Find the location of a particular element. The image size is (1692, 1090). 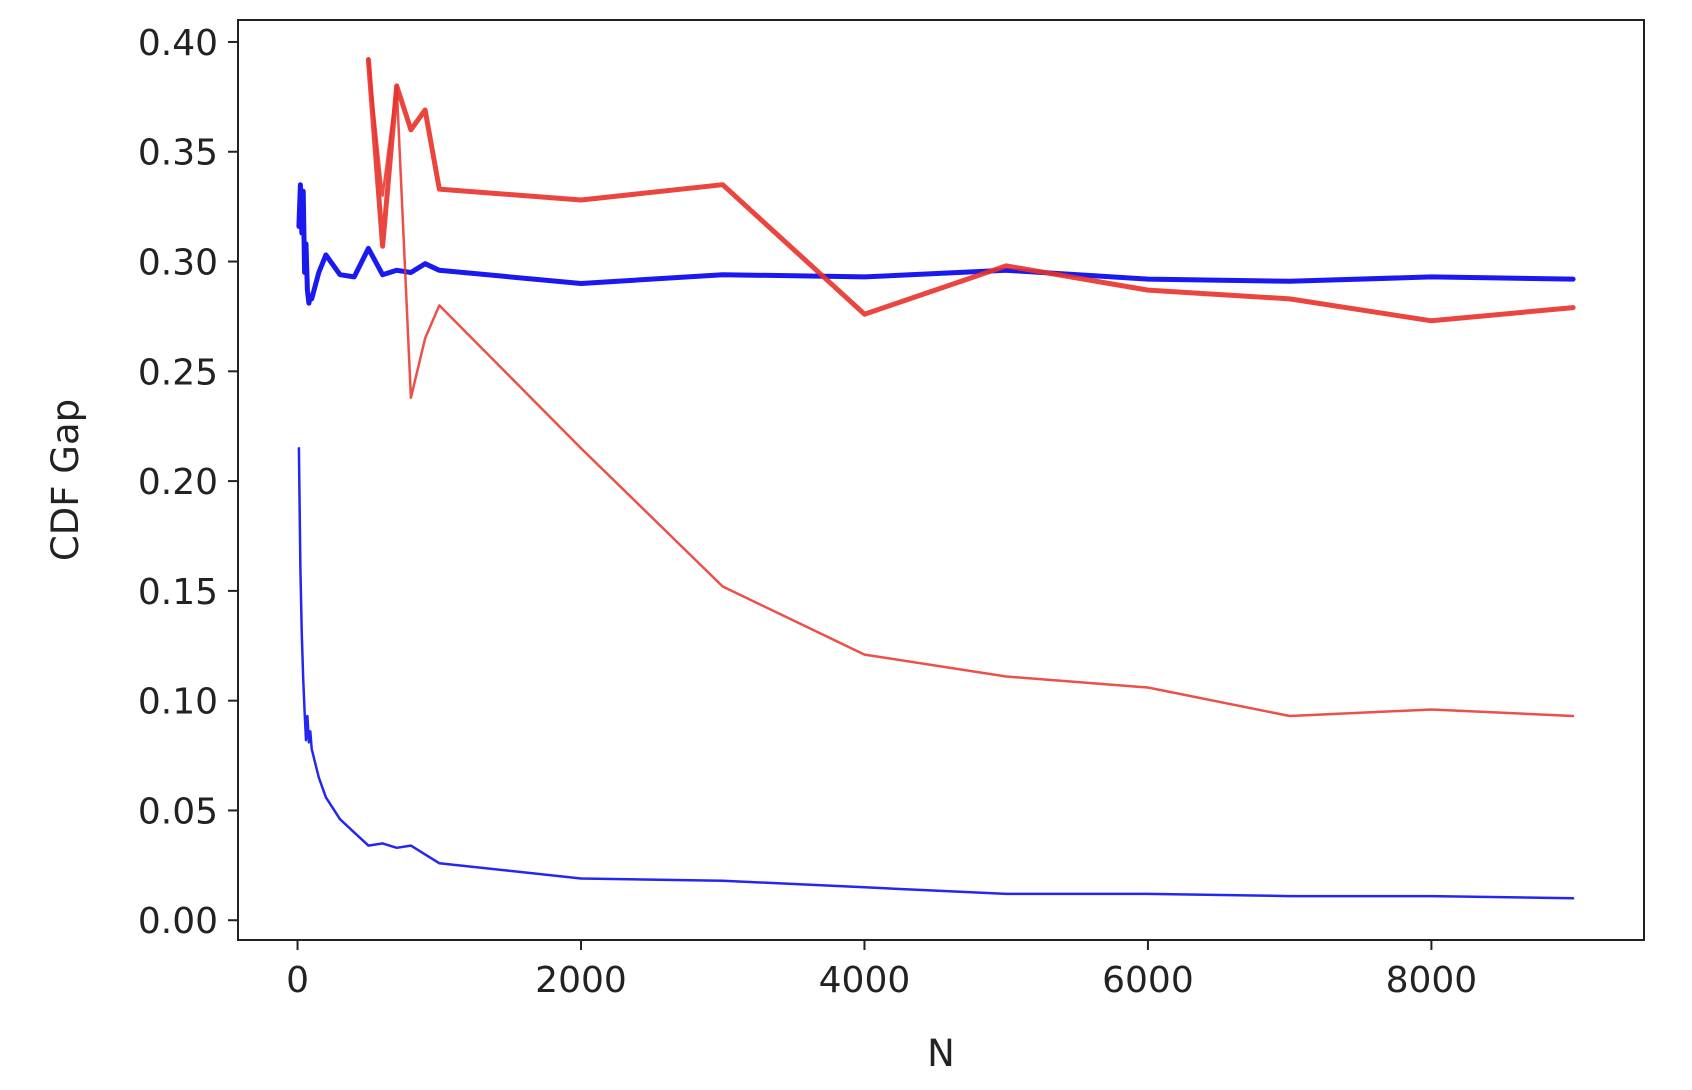

y-tick-label: 0.30 is located at coordinates (178, 263).